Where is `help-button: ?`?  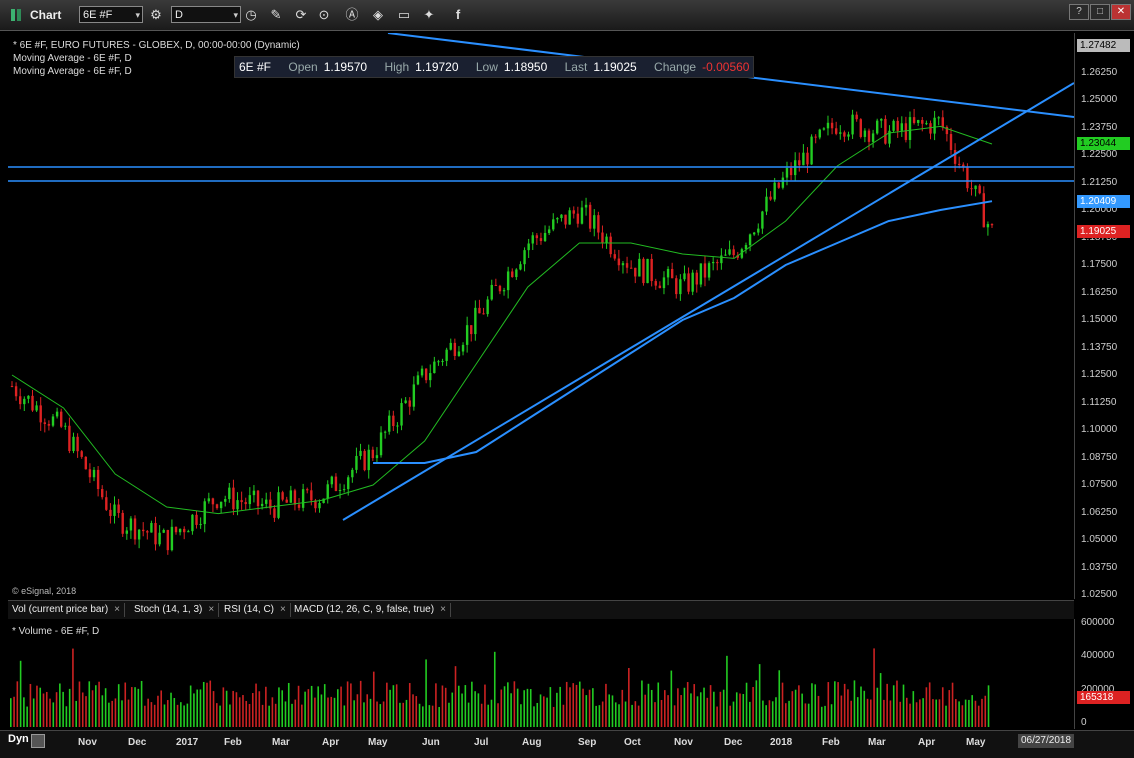
help-button: ? is located at coordinates (1079, 12).